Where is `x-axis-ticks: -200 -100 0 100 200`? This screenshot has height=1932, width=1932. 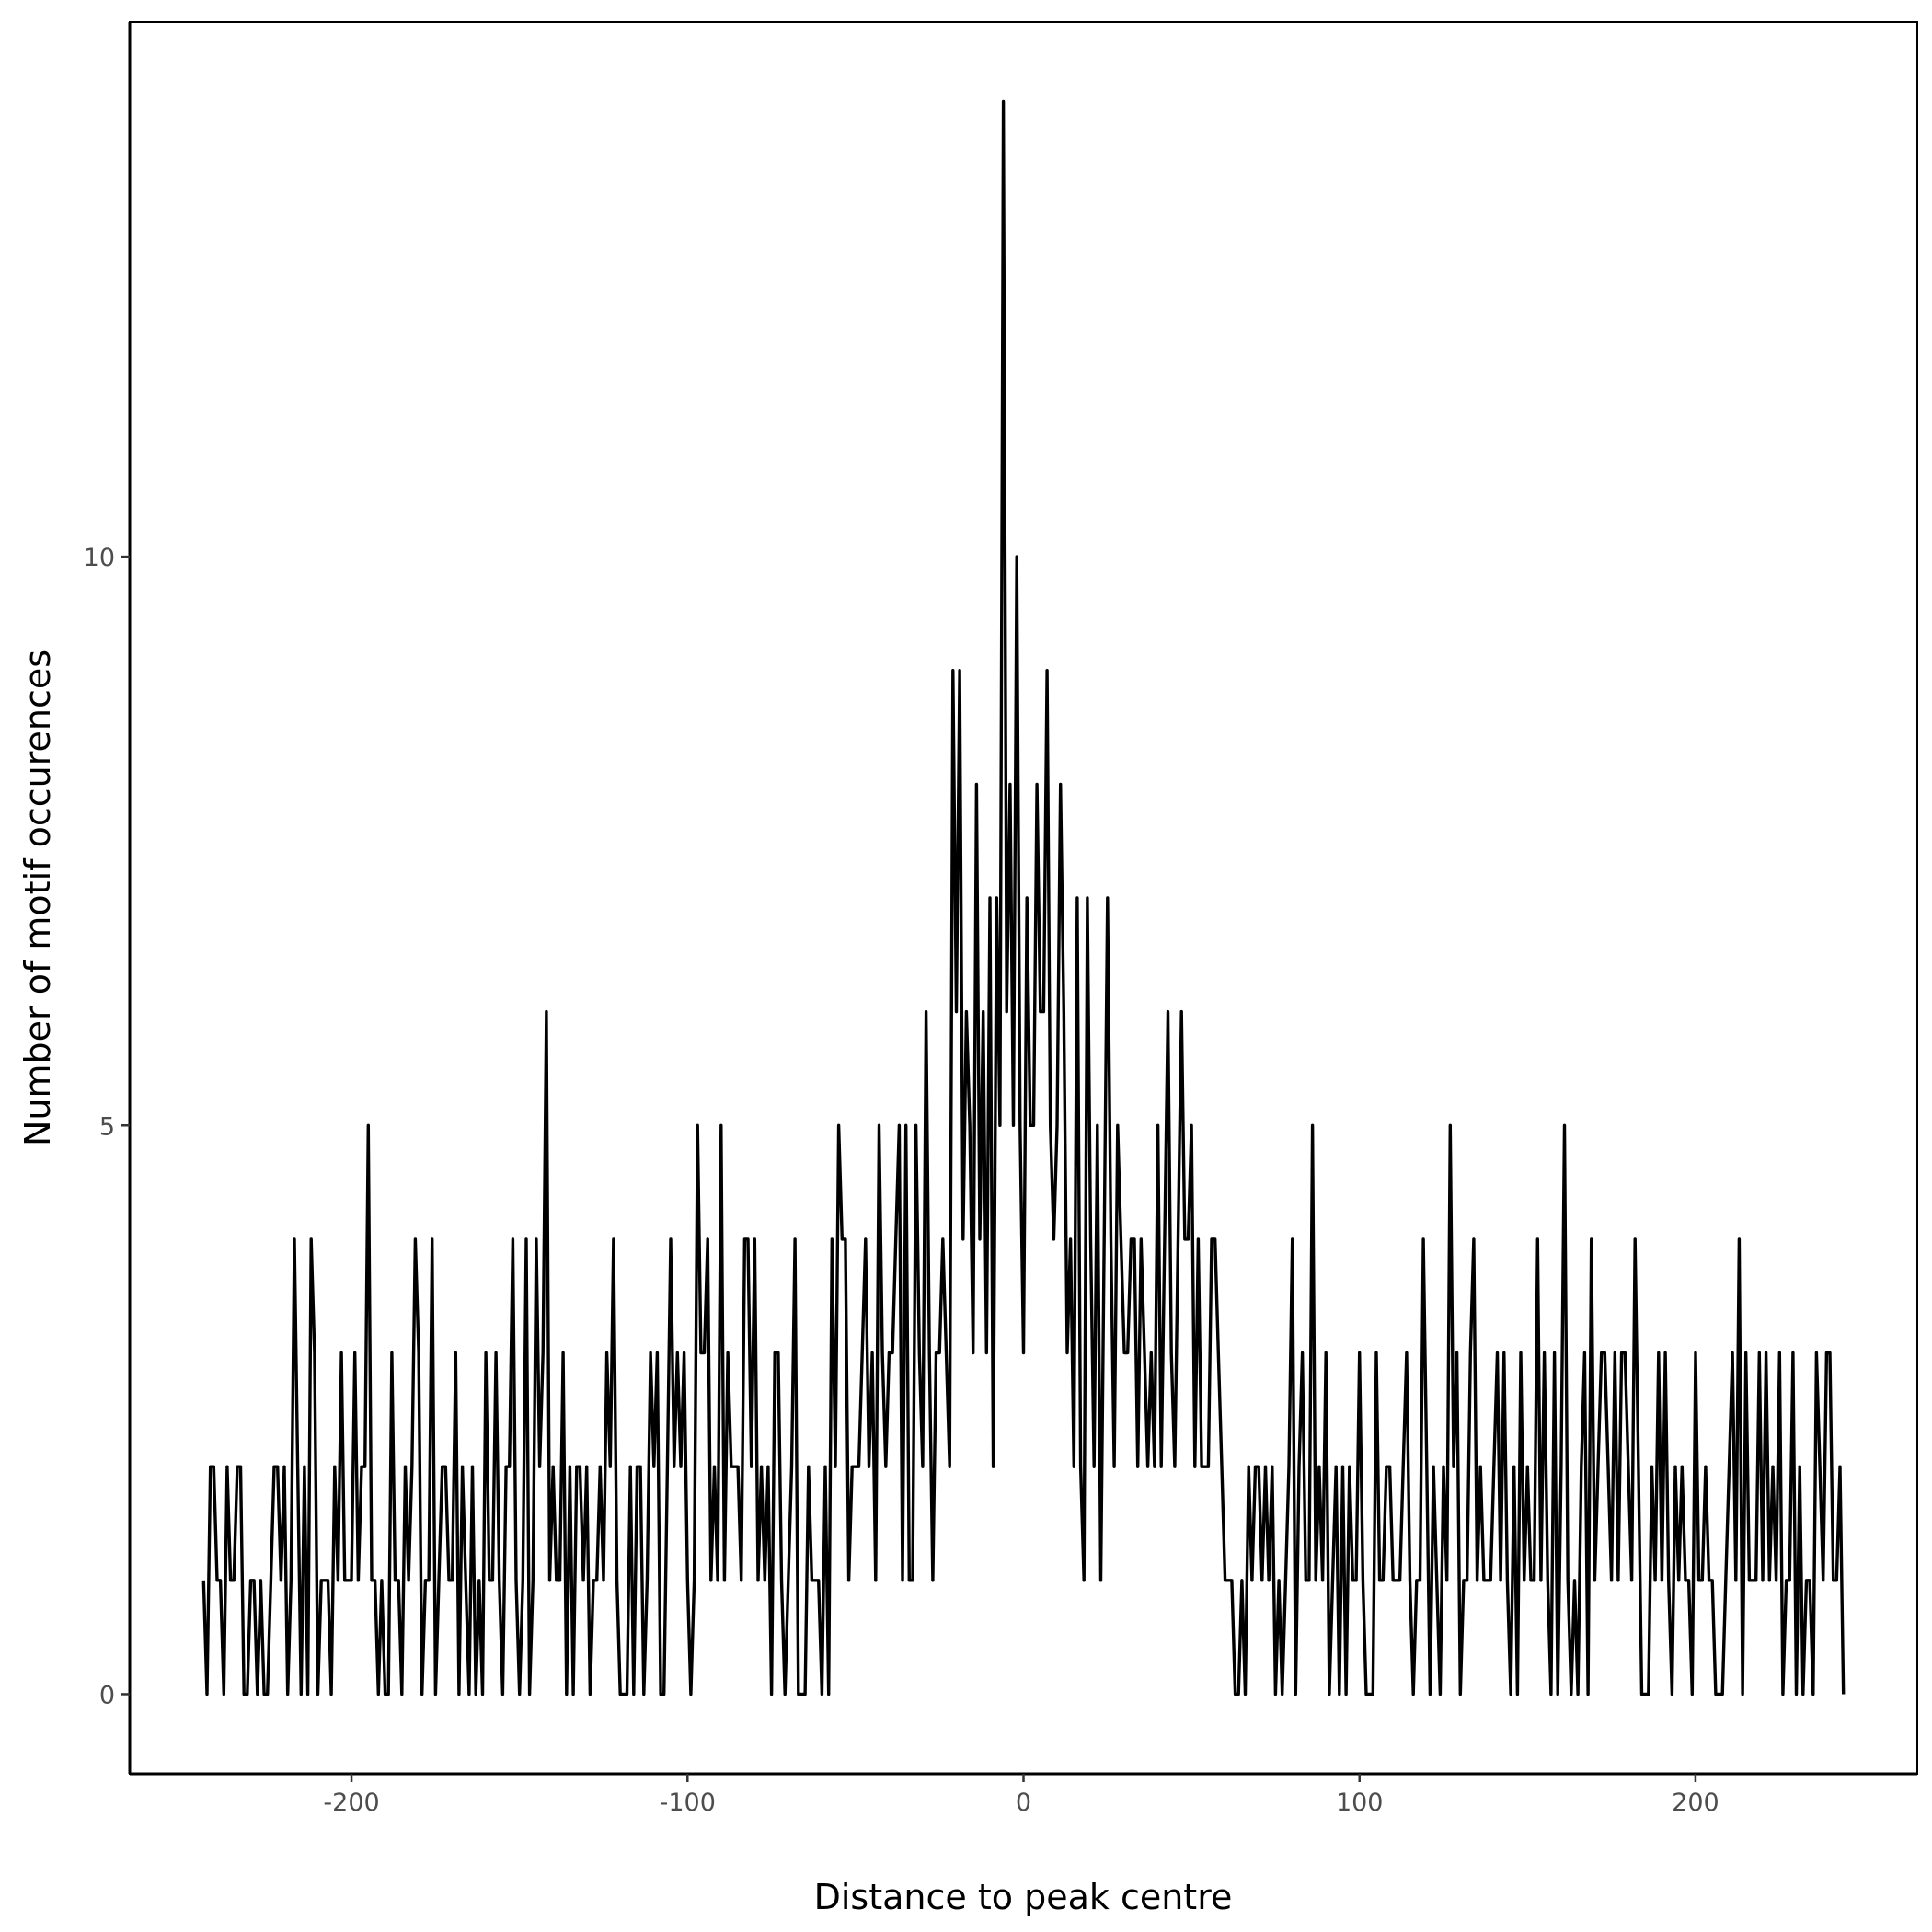
x-axis-ticks: -200 -100 0 100 200 is located at coordinates (1021, 1795).